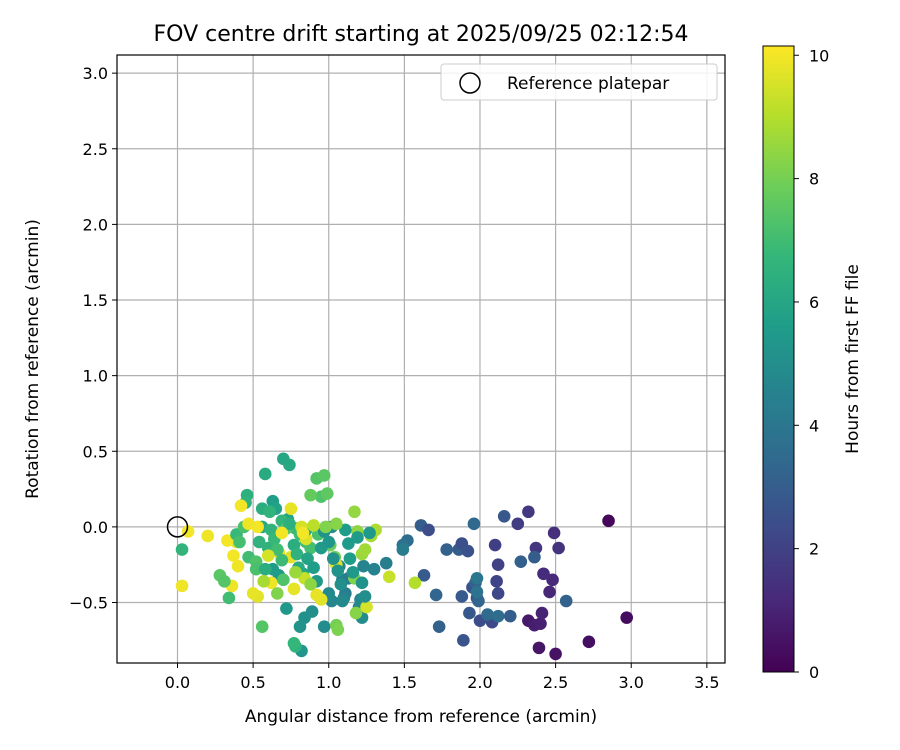 Image resolution: width=900 pixels, height=750 pixels. Describe the element at coordinates (95, 224) in the screenshot. I see `y-tick-label: 2.0` at that location.